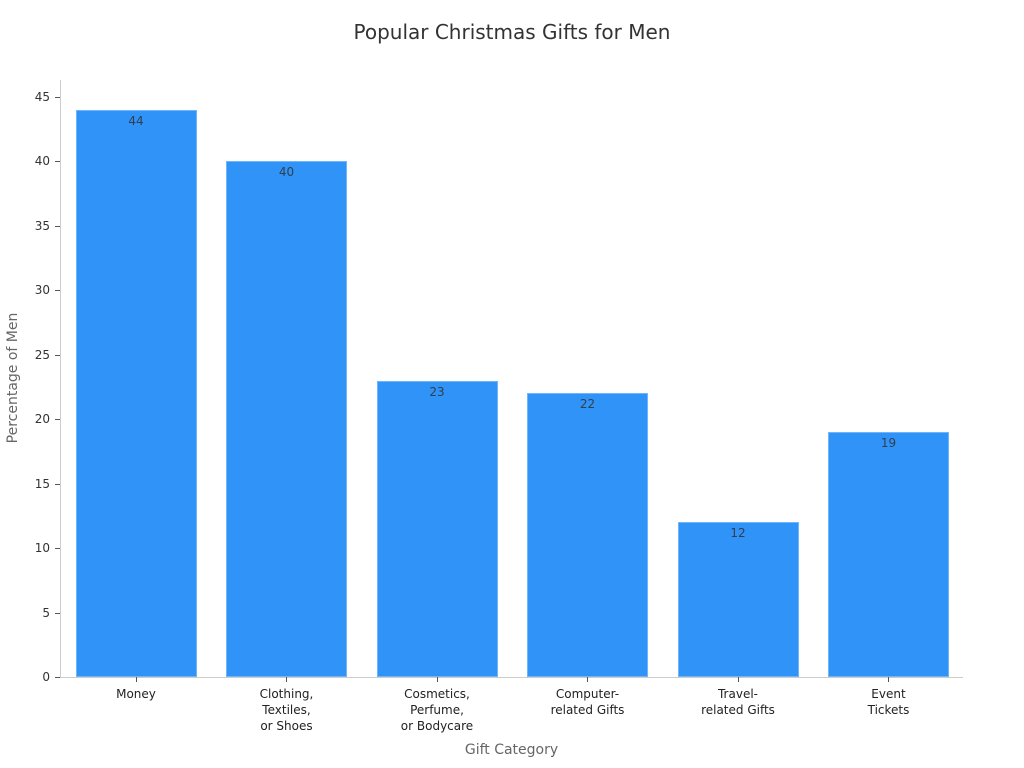 The width and height of the screenshot is (1024, 768). Describe the element at coordinates (889, 697) in the screenshot. I see `x-tick: Event Tickets` at that location.